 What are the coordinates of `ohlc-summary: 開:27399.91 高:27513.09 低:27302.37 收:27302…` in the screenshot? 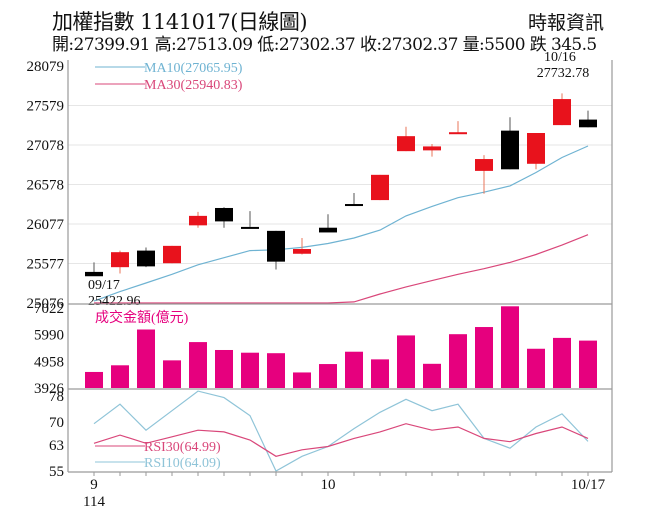 It's located at (324, 45).